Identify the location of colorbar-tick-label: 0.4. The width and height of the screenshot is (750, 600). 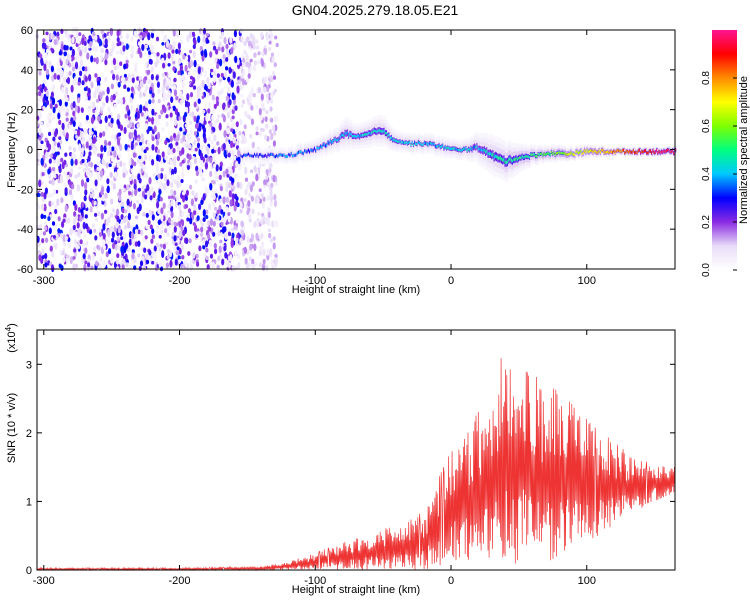
(706, 174).